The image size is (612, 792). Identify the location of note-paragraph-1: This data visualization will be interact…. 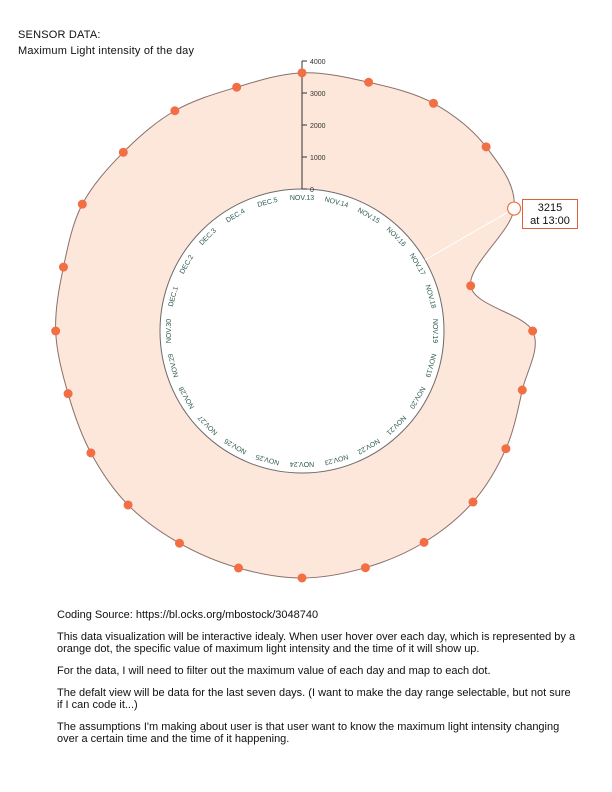
(316, 643).